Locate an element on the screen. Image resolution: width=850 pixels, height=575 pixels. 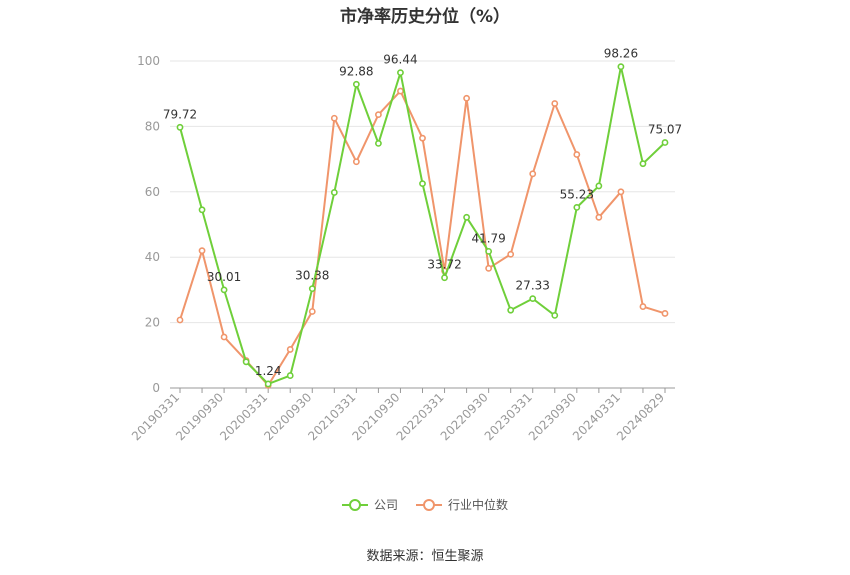
data-label: 1.24 is located at coordinates (268, 371).